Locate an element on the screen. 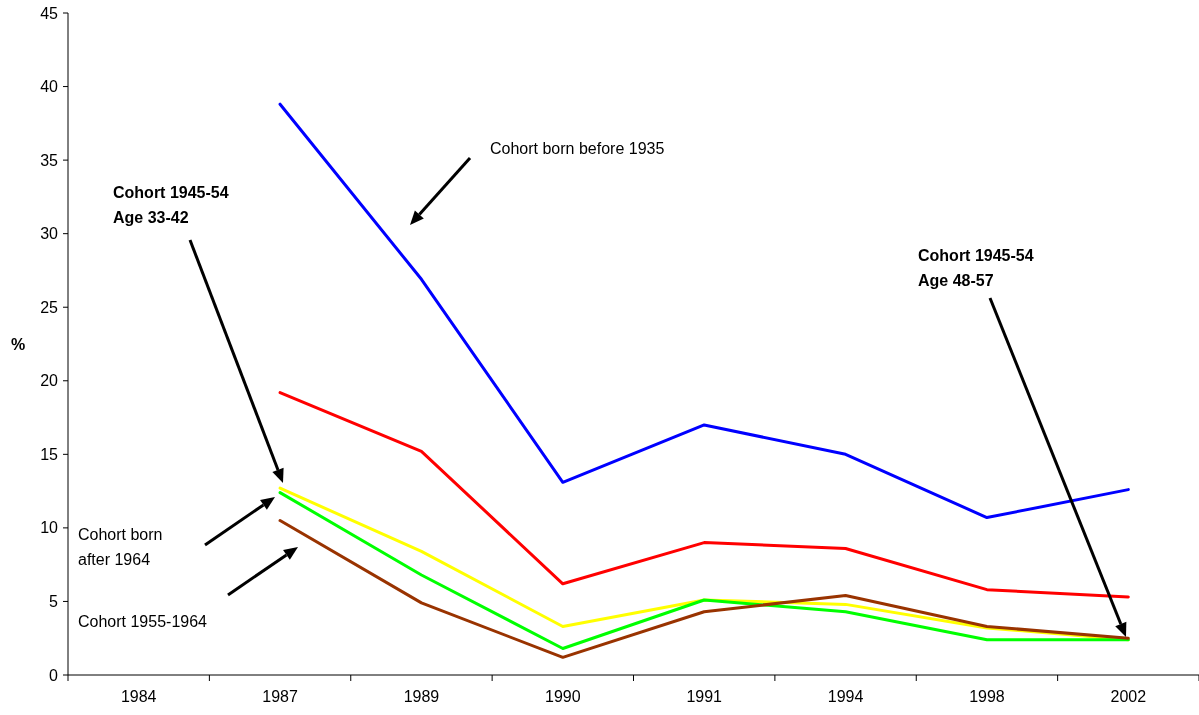  annotation: Cohort born before 1935 is located at coordinates (577, 148).